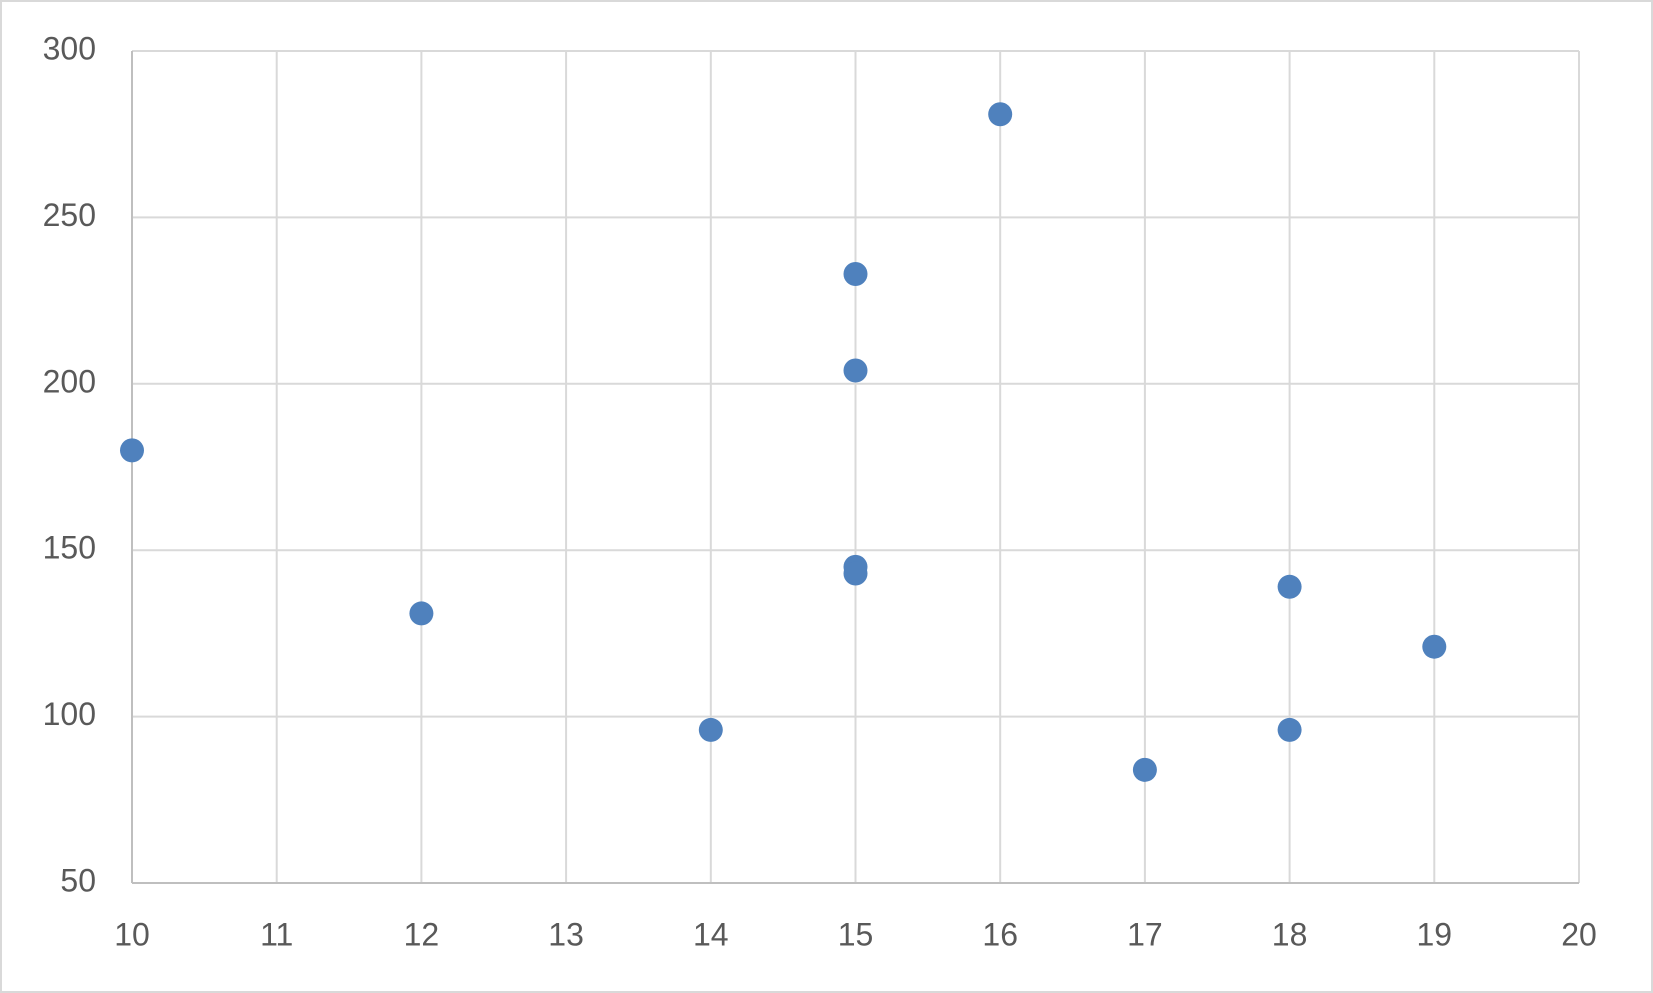  I want to click on x-tick-label: 16, so click(1000, 934).